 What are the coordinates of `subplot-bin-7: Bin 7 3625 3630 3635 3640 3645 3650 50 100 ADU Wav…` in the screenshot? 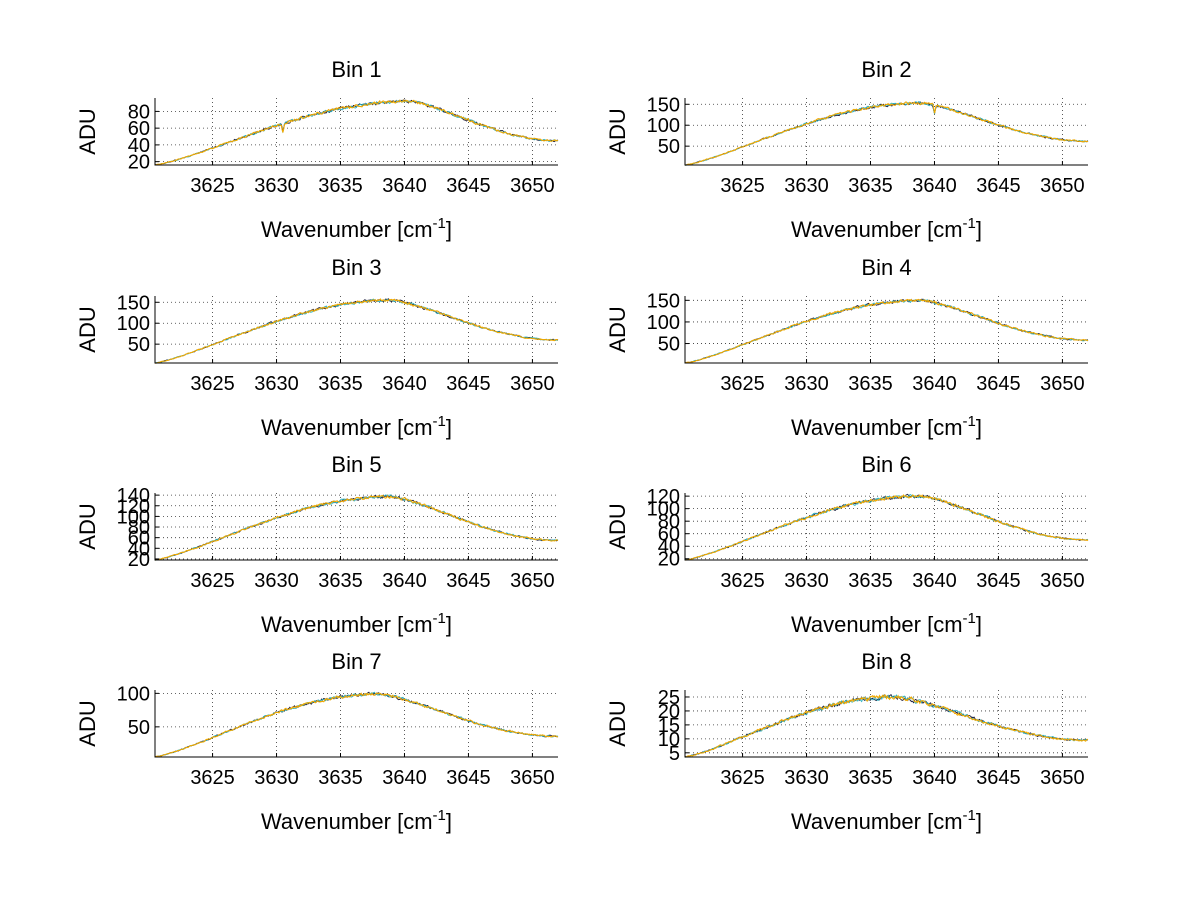 It's located at (317, 741).